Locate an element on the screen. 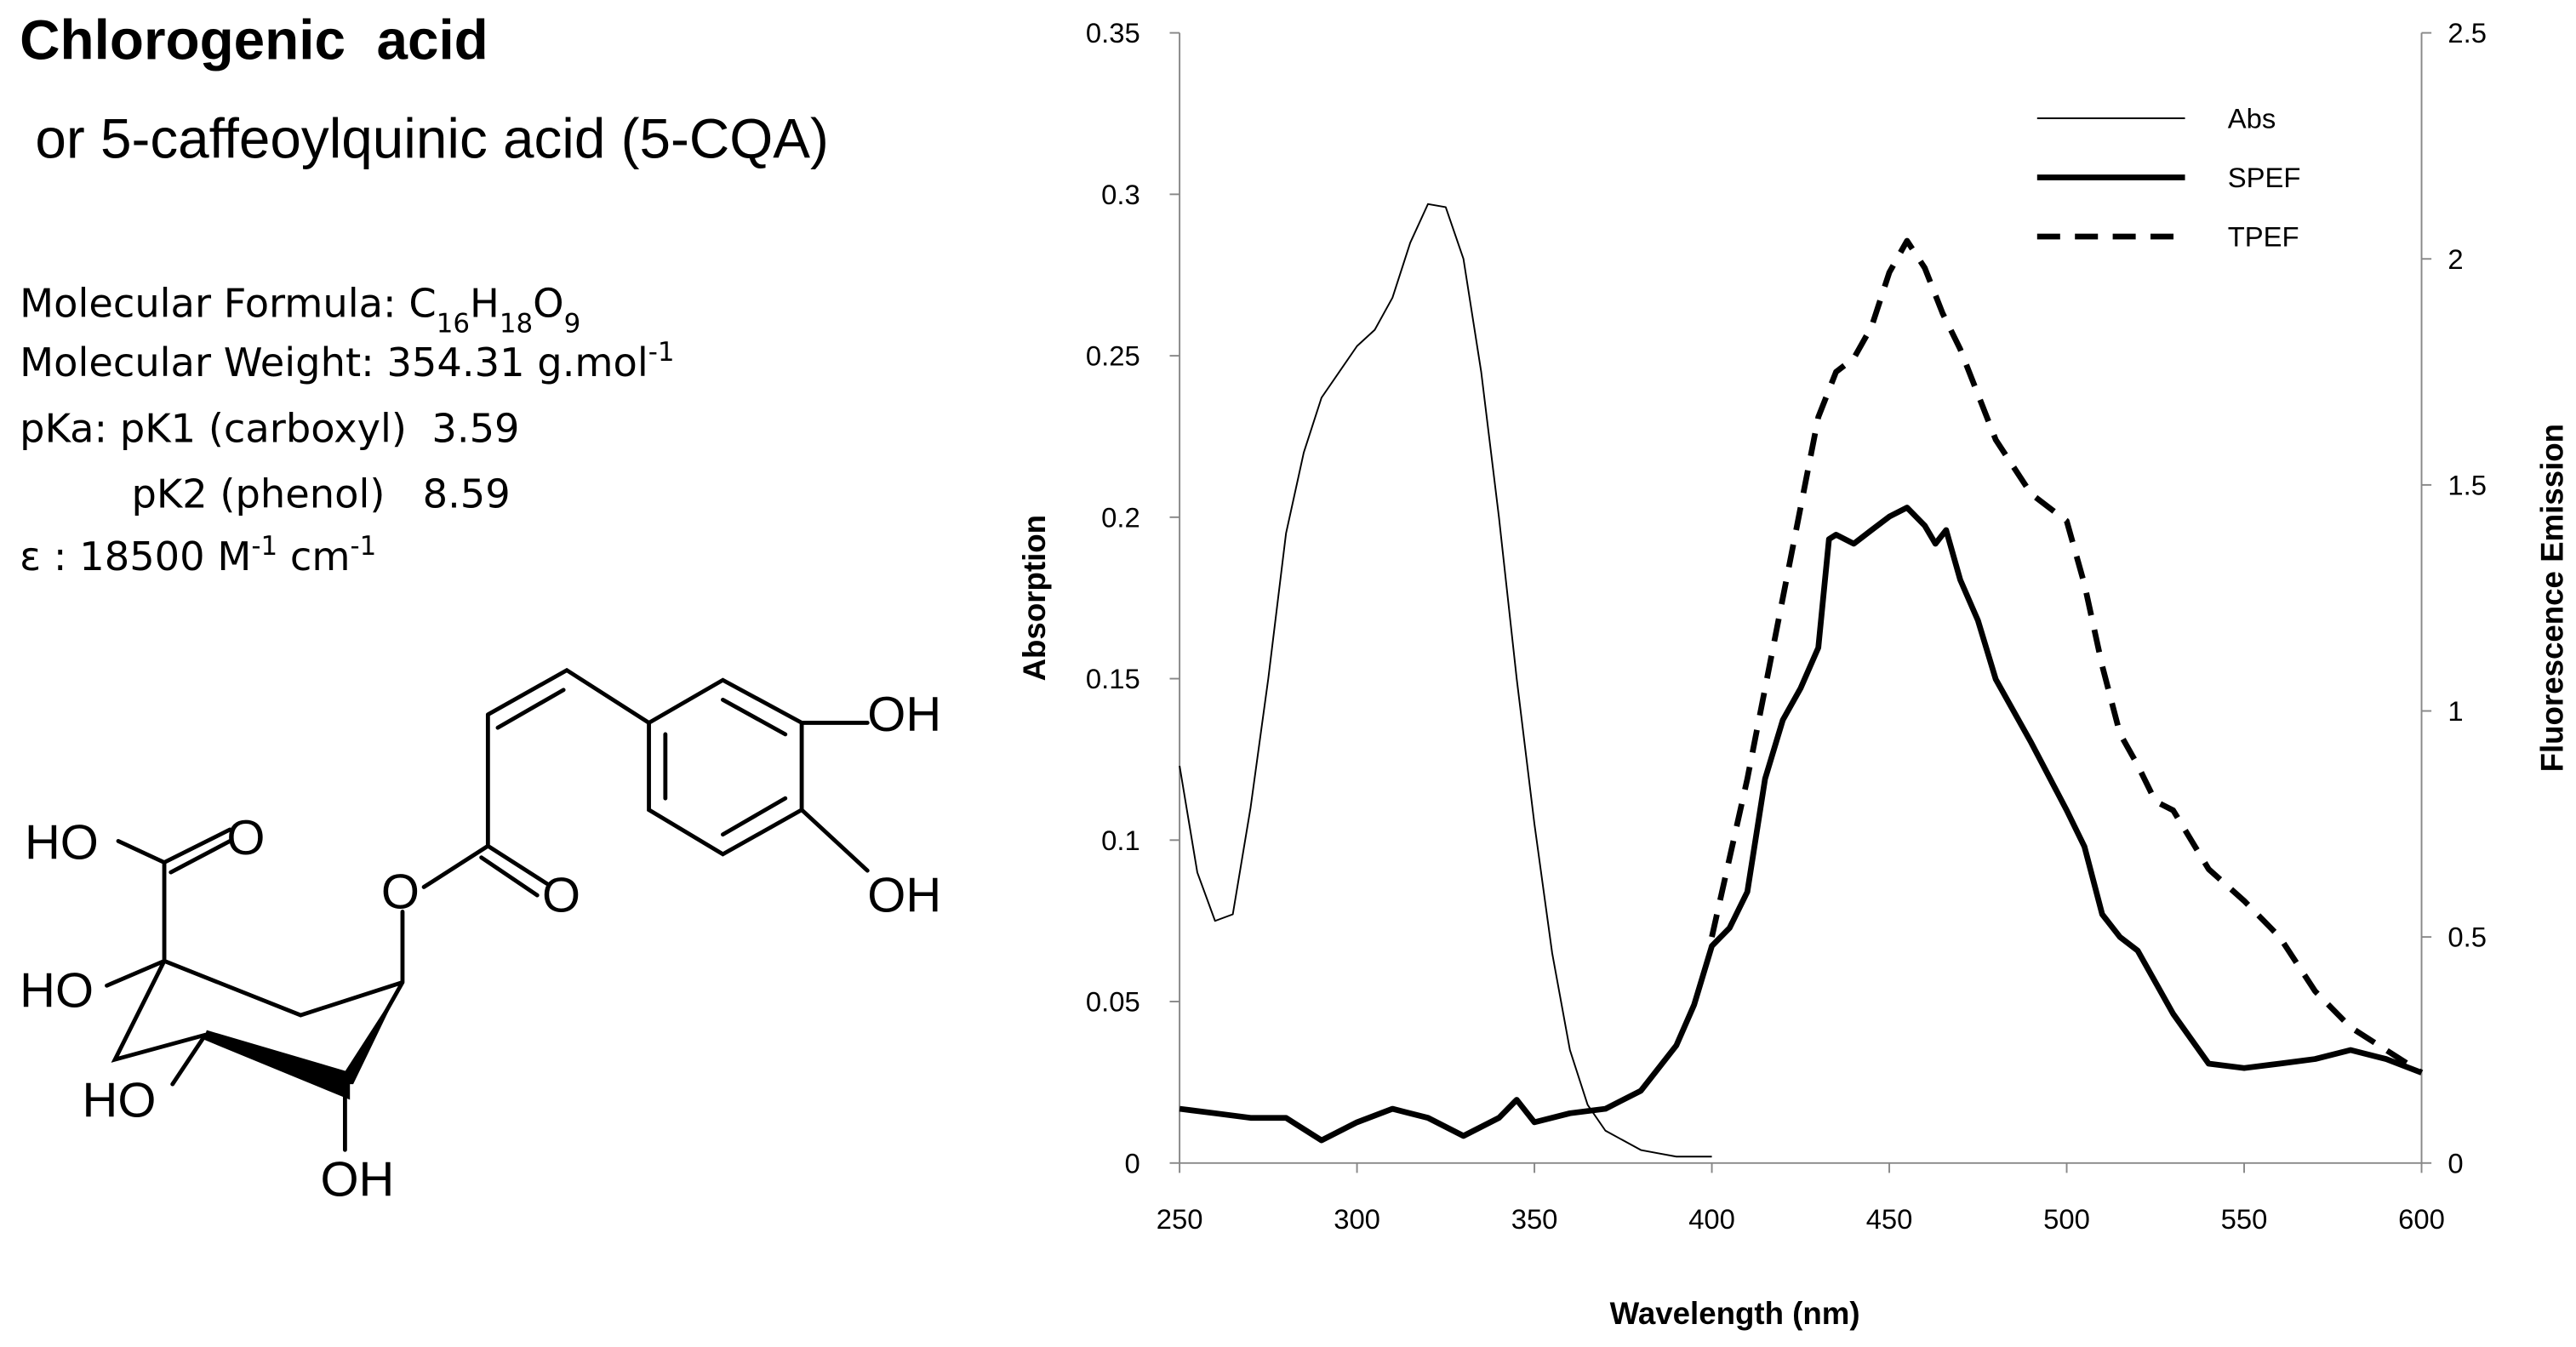 The image size is (2576, 1347). x-tick-label: 550 is located at coordinates (2244, 1219).